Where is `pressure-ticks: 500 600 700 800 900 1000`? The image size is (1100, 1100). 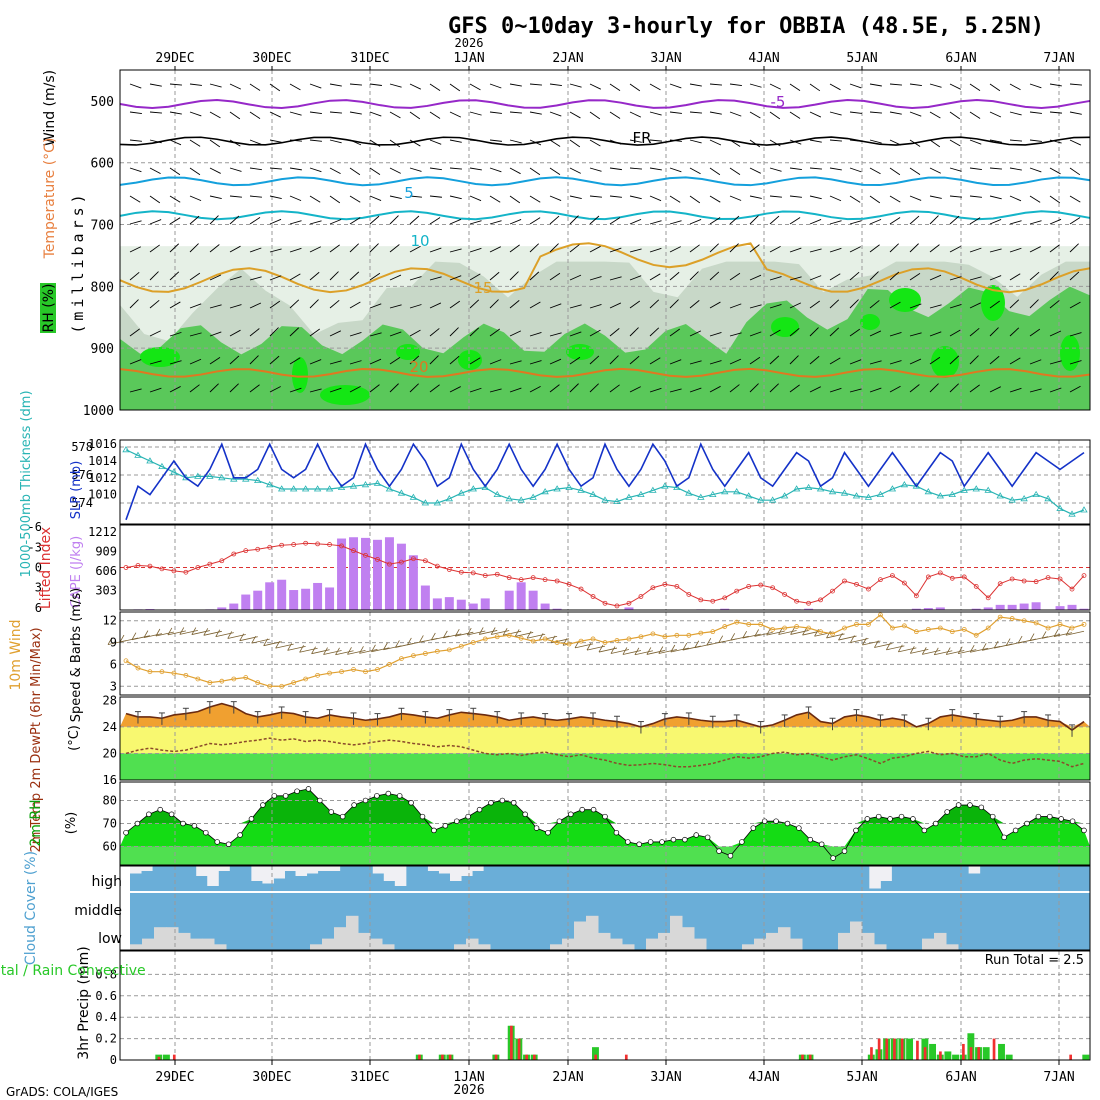
pressure-ticks: 500 600 700 800 900 1000 is located at coordinates (98, 257).